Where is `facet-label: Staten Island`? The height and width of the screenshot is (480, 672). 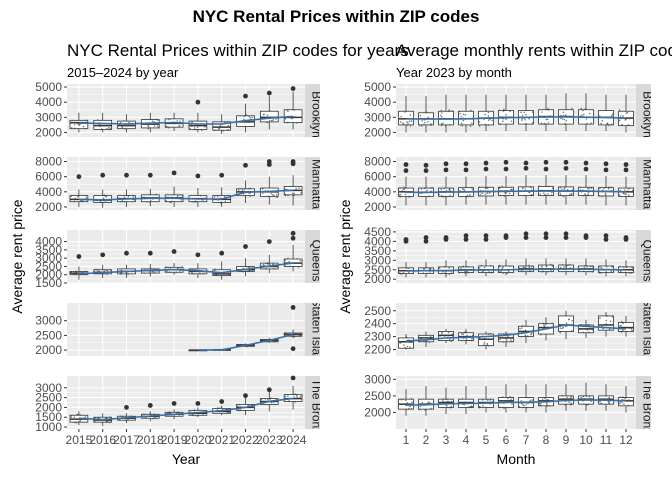 facet-label: Staten Island is located at coordinates (648, 333).